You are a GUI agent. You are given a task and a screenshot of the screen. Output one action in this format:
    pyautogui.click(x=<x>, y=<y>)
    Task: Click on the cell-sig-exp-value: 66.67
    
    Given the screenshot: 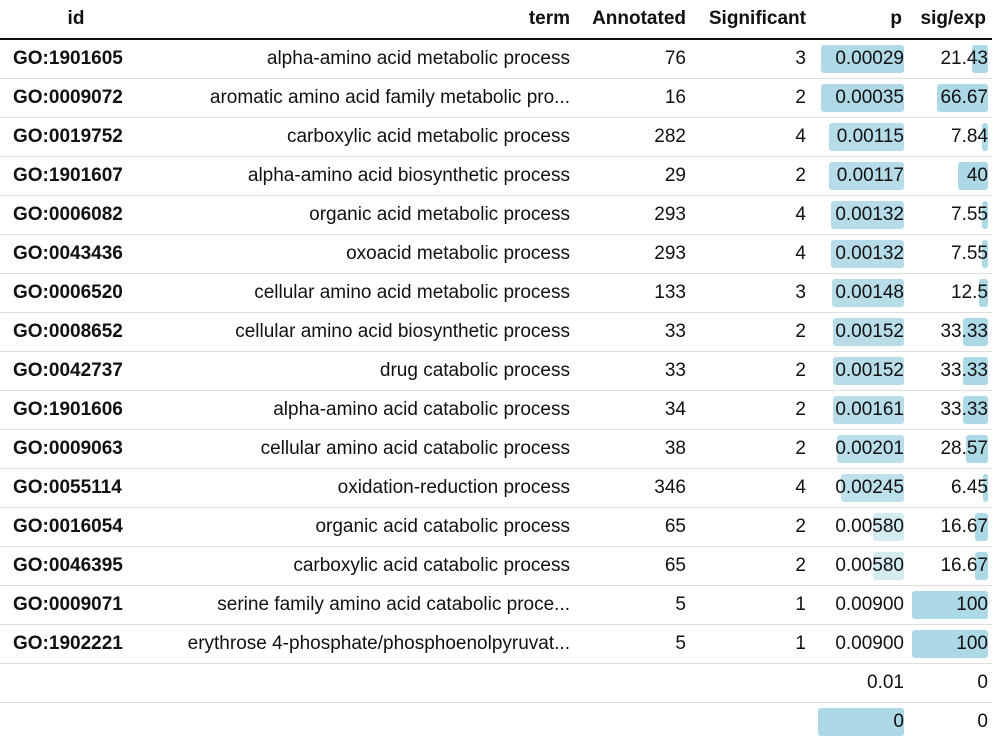 What is the action you would take?
    pyautogui.click(x=964, y=97)
    